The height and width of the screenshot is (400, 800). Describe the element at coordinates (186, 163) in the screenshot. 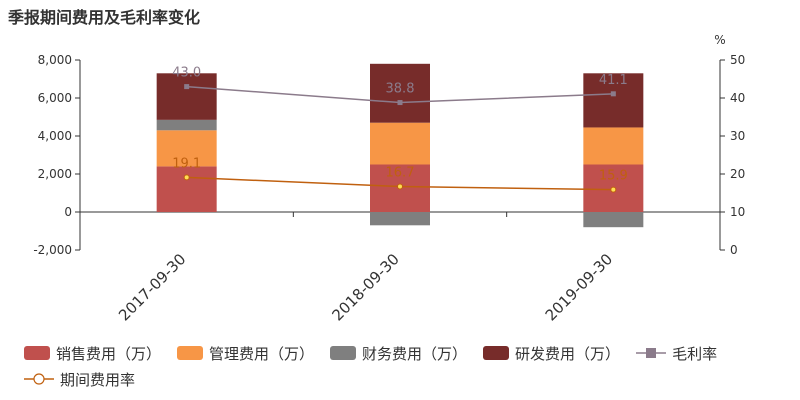

I see `data-label: 19.1` at that location.